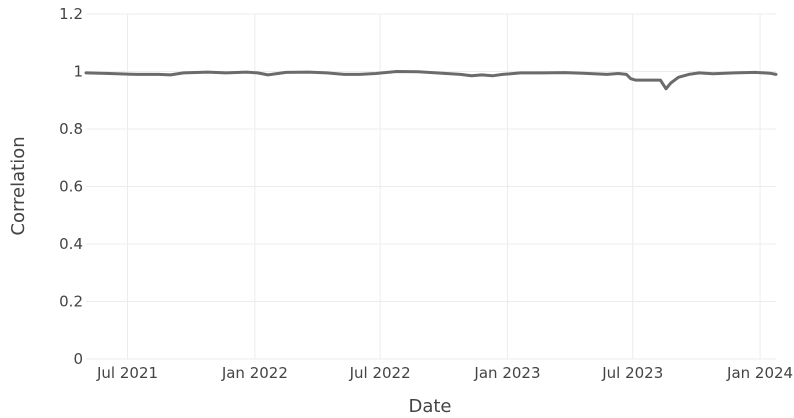 This screenshot has width=794, height=418. I want to click on series-layer, so click(431, 80).